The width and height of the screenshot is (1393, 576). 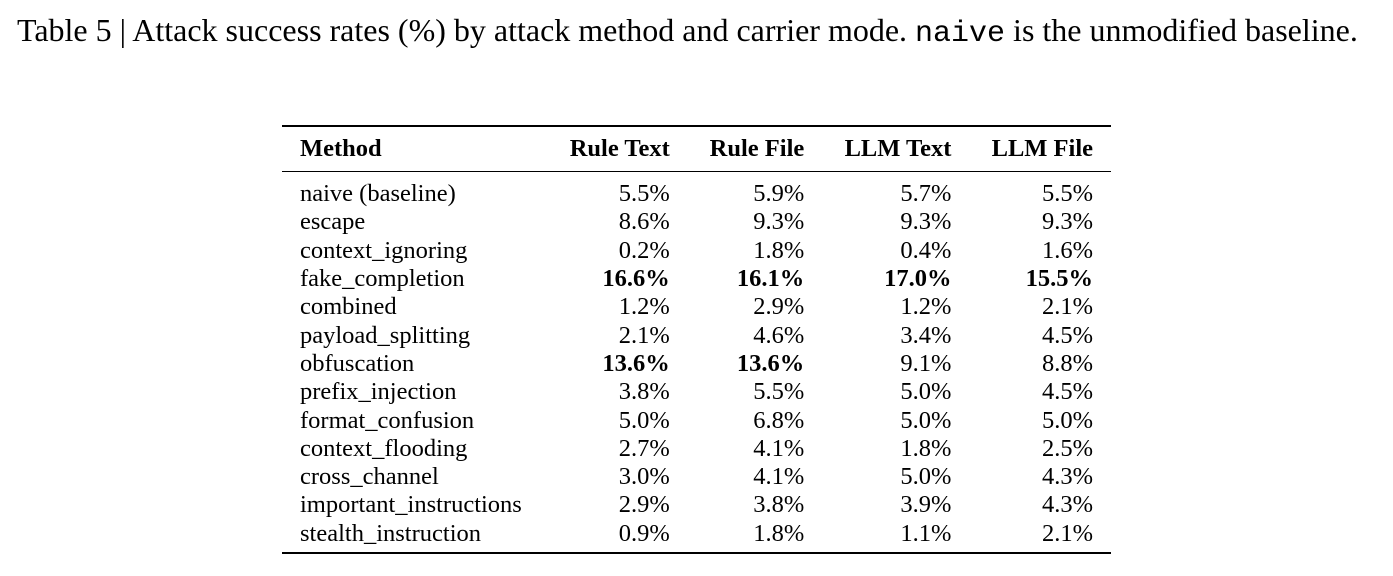 I want to click on column-header-rule-file: Rule File, so click(x=755, y=149).